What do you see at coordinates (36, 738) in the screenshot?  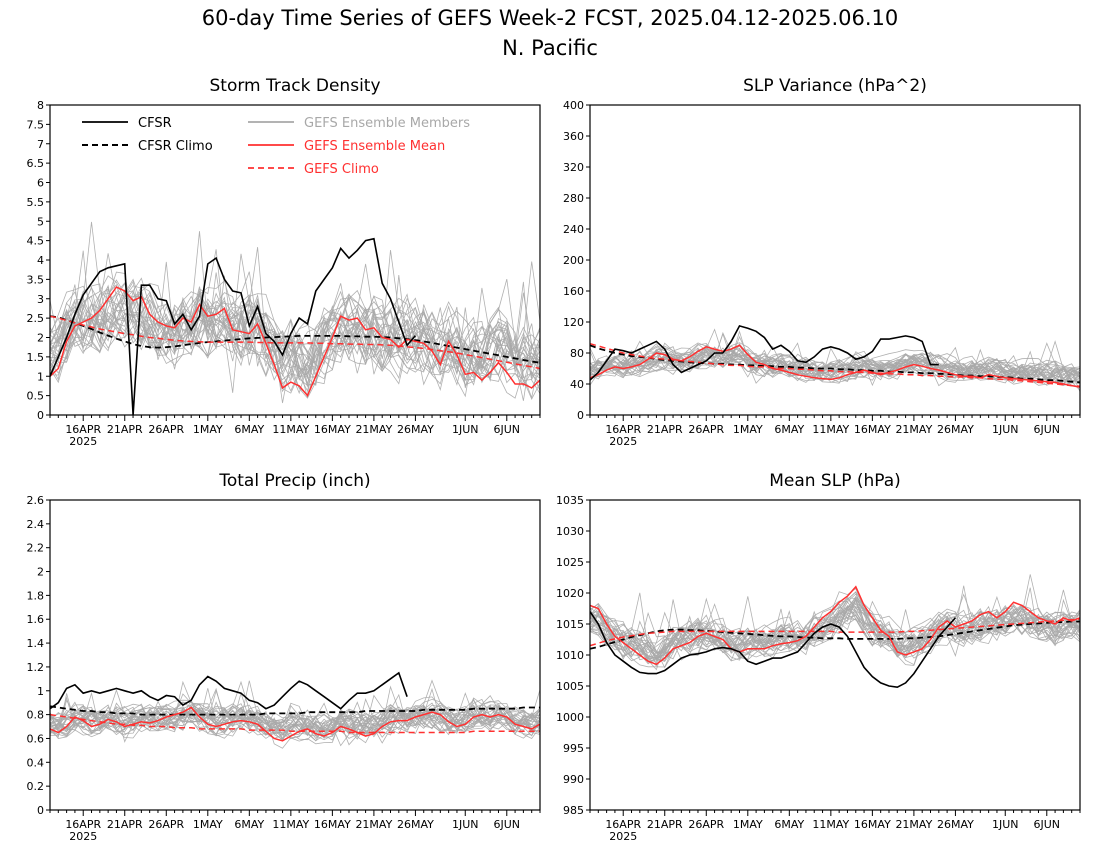 I see `y-tick-label: 0.6` at bounding box center [36, 738].